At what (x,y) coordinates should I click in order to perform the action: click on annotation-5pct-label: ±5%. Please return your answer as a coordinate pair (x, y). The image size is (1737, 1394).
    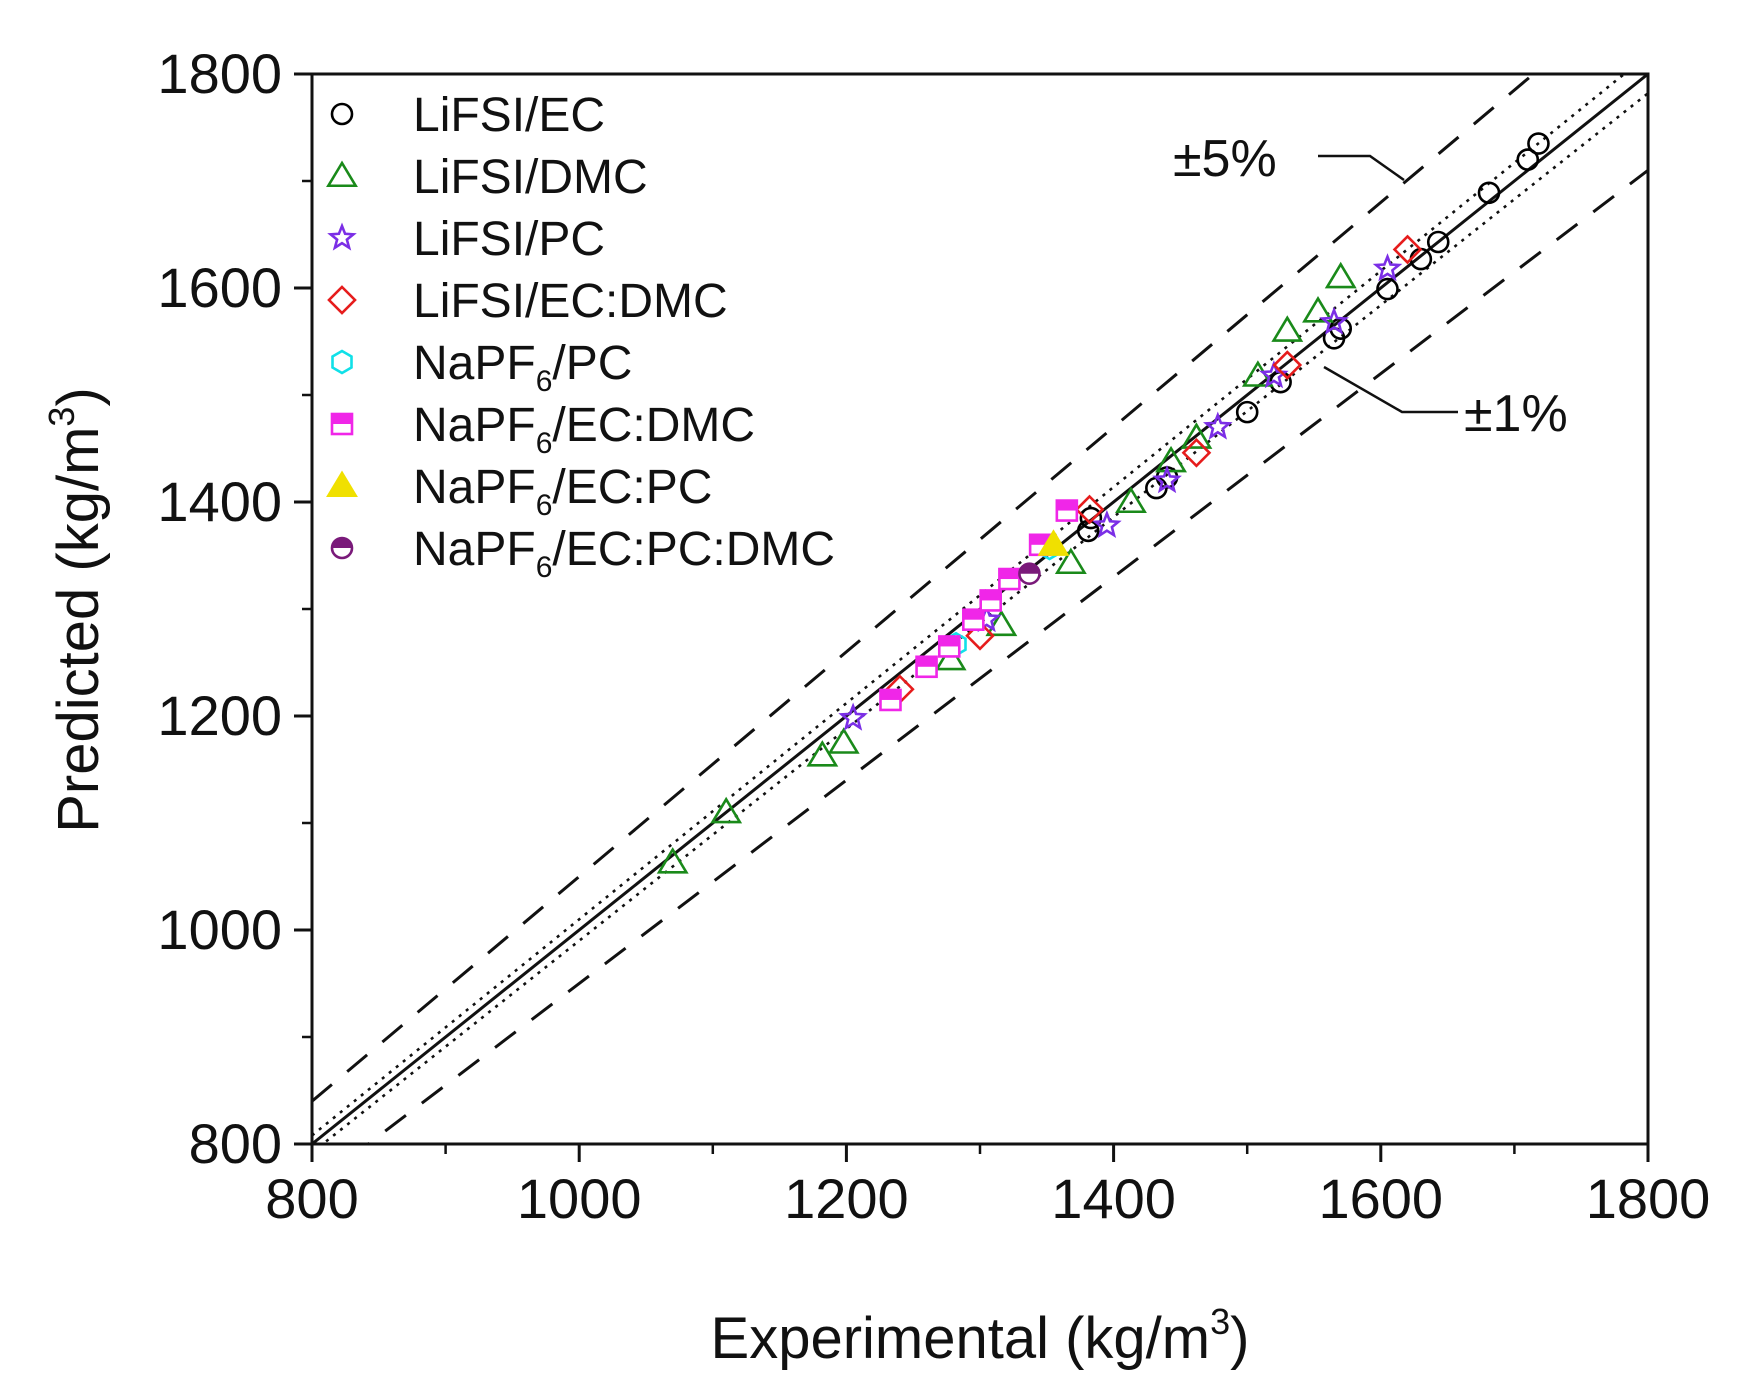
    Looking at the image, I should click on (1225, 159).